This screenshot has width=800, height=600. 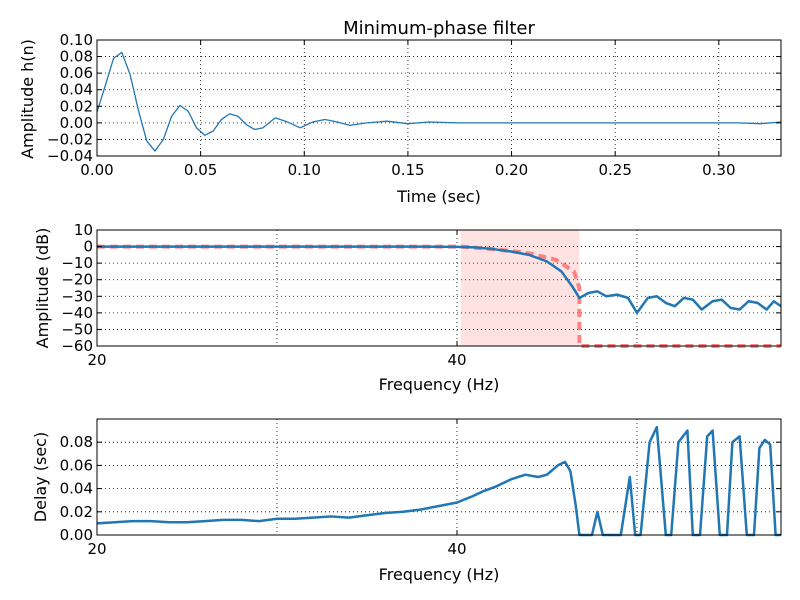 What do you see at coordinates (718, 170) in the screenshot?
I see `x-tick-label: 0.30` at bounding box center [718, 170].